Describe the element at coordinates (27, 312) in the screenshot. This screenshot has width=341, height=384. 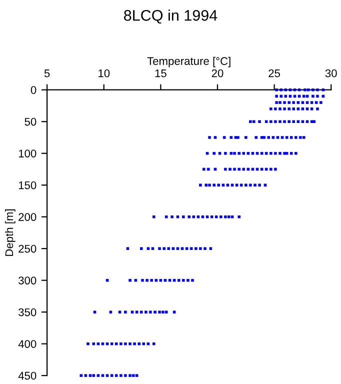
I see `y-tick-label: 350` at that location.